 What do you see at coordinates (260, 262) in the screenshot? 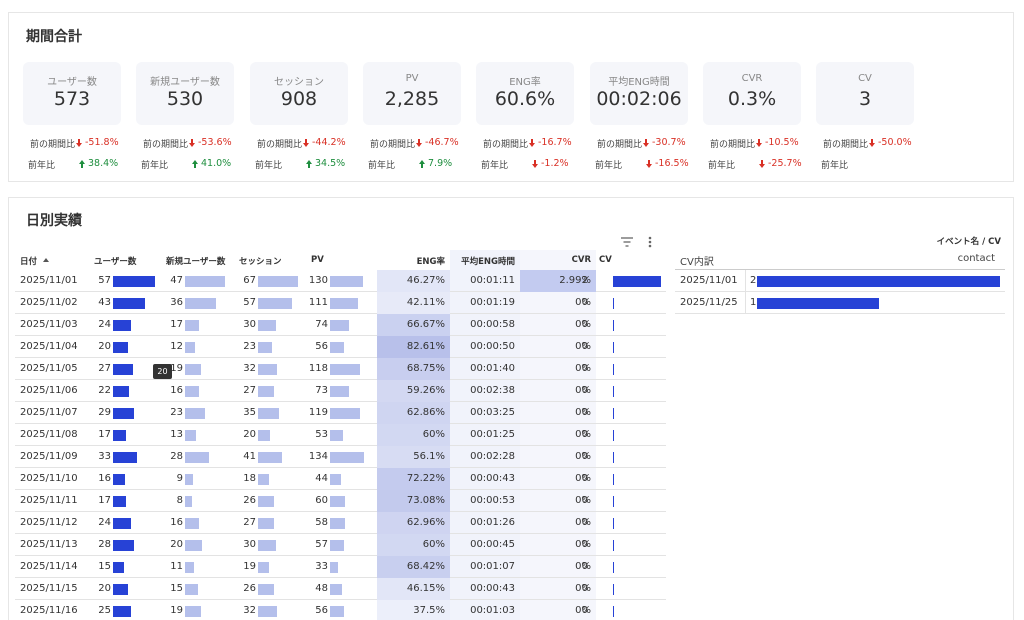
I see `column-header: セッション` at bounding box center [260, 262].